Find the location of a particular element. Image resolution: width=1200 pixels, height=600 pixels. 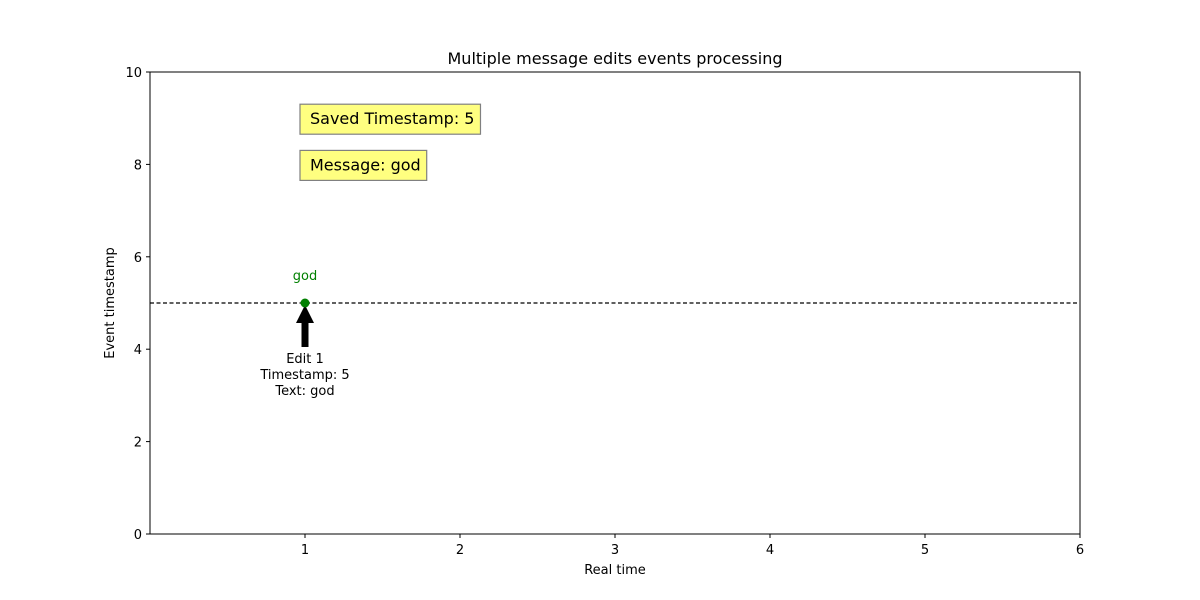

info-box-text: Saved Timestamp: 5 is located at coordinates (392, 118).